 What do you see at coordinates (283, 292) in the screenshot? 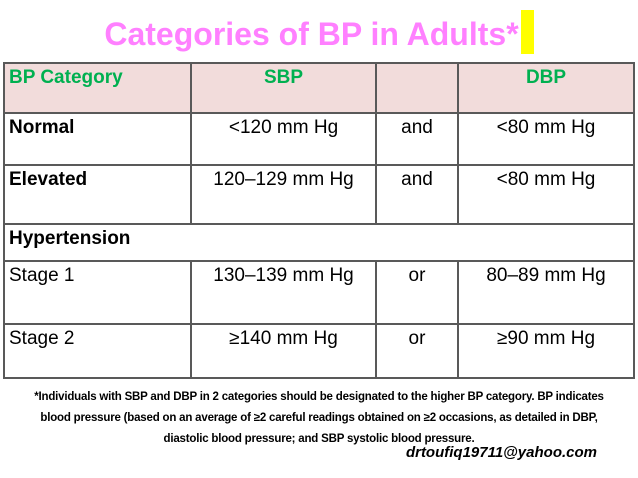
I see `sbp-cell: 130–139 mm Hg` at bounding box center [283, 292].